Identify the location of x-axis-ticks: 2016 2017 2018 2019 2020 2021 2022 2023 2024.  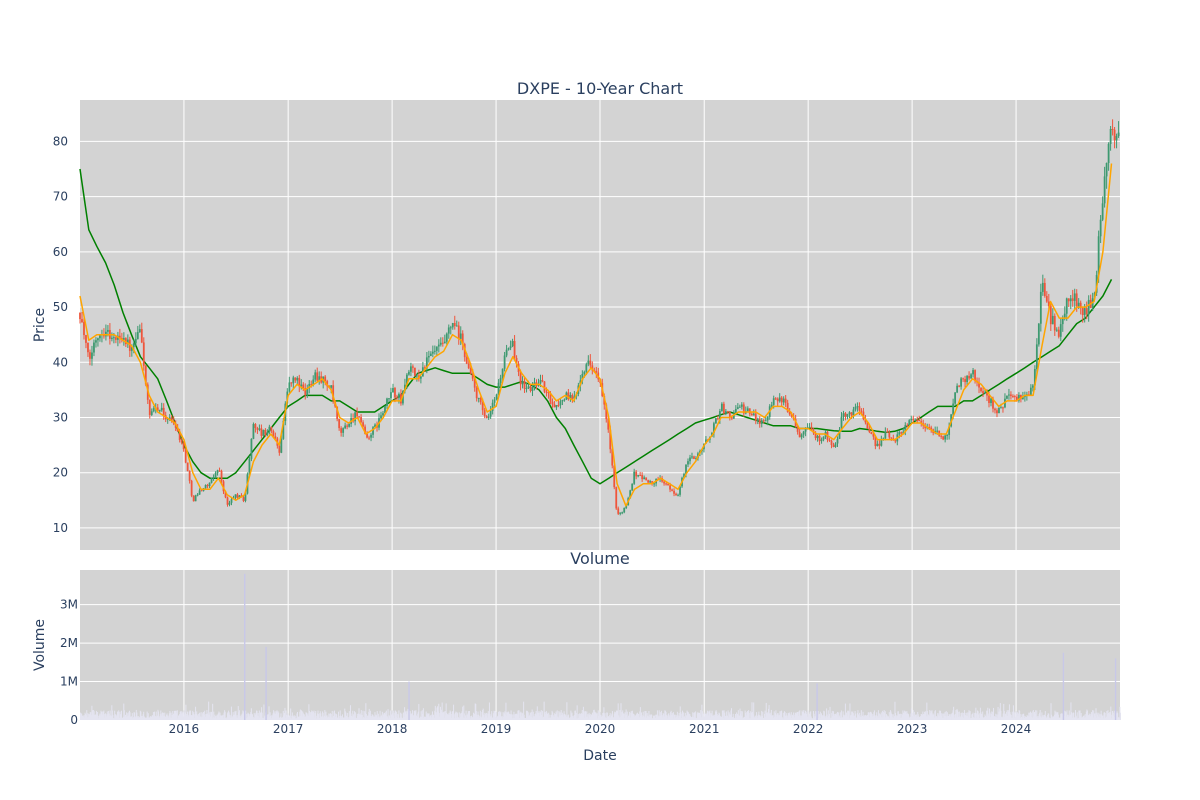
(600, 729).